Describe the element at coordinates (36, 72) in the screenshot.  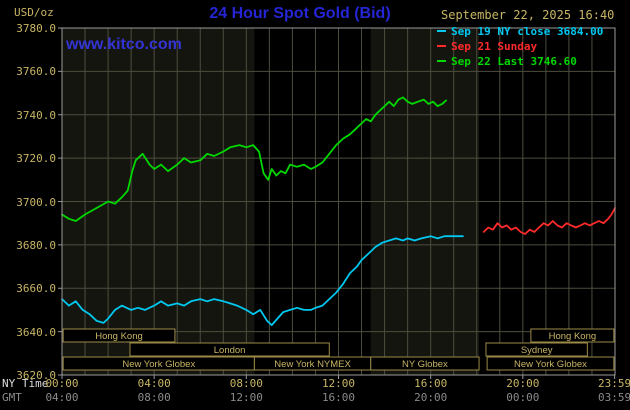
I see `y-axis-label: 3760.0` at that location.